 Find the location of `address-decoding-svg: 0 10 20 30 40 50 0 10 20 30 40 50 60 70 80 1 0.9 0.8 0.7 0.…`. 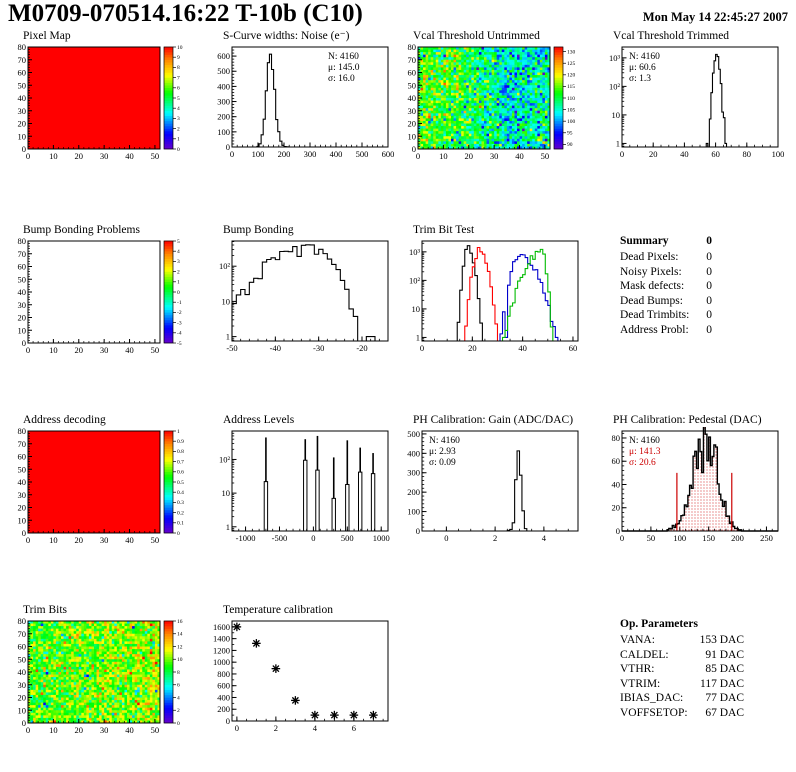

address-decoding-svg: 0 10 20 30 40 50 0 10 20 30 40 50 60 70 80 1 0.9 0.8 0.7 0.… is located at coordinates (101, 485).